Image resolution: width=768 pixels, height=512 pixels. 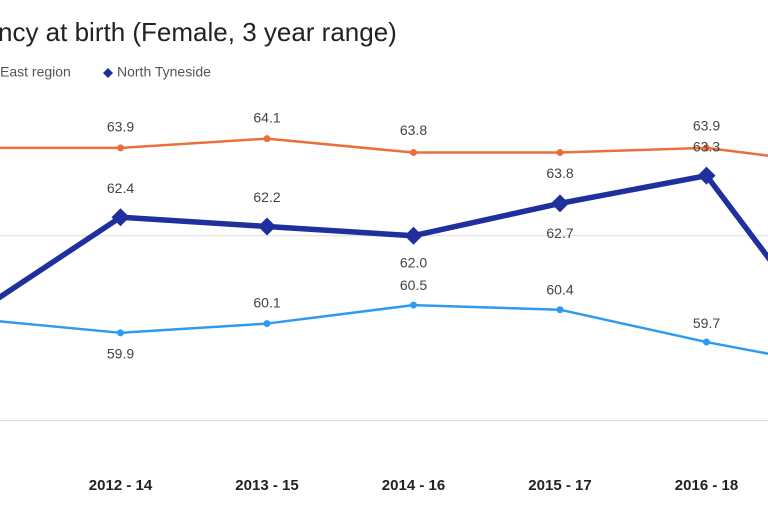 I want to click on value-label: 62.4, so click(x=120, y=188).